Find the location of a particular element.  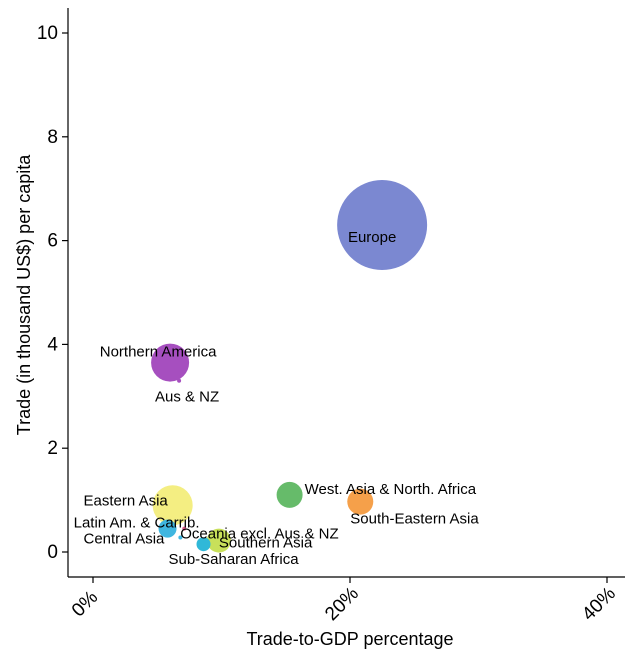

y-tick-label: 0 is located at coordinates (52, 552).